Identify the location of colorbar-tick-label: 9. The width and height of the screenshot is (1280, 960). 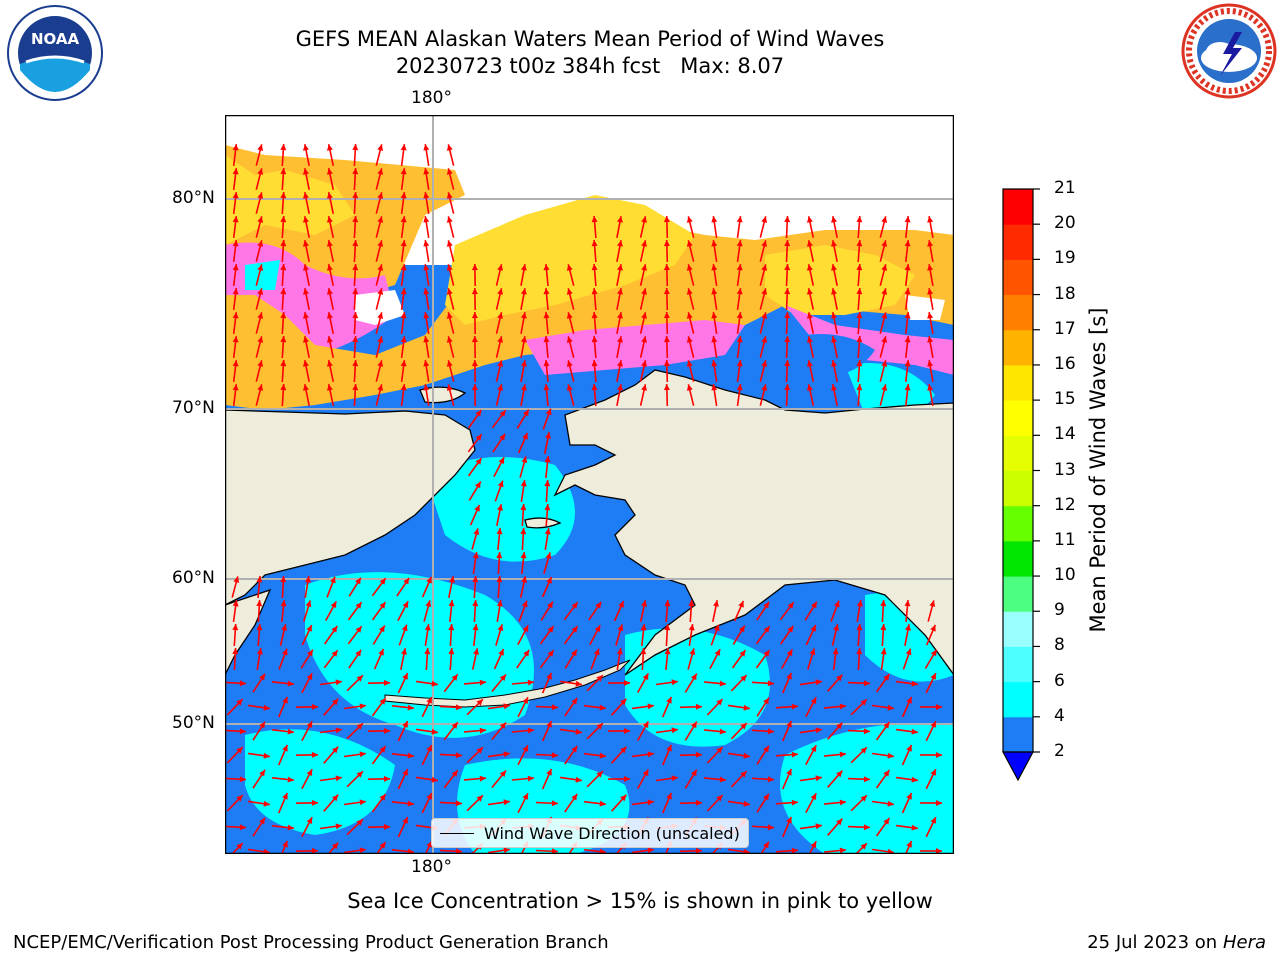
(1059, 610).